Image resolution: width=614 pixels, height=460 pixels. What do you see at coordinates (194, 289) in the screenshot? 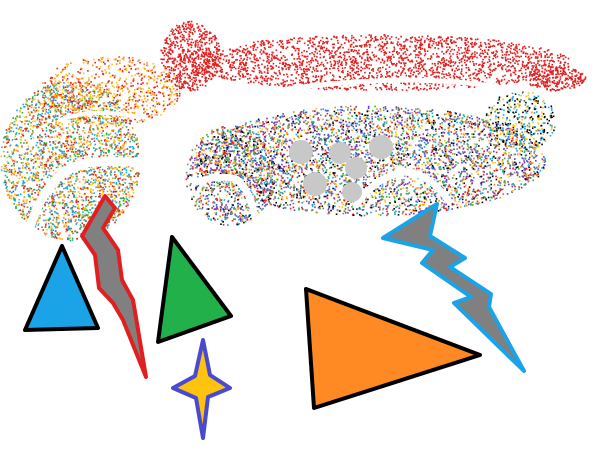
I see `green-triangle` at bounding box center [194, 289].